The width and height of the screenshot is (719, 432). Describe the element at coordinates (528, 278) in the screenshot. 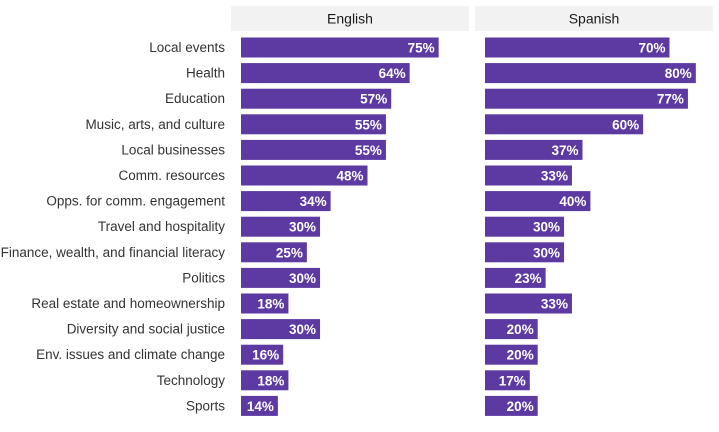

I see `value-label-spanish: 23%` at that location.